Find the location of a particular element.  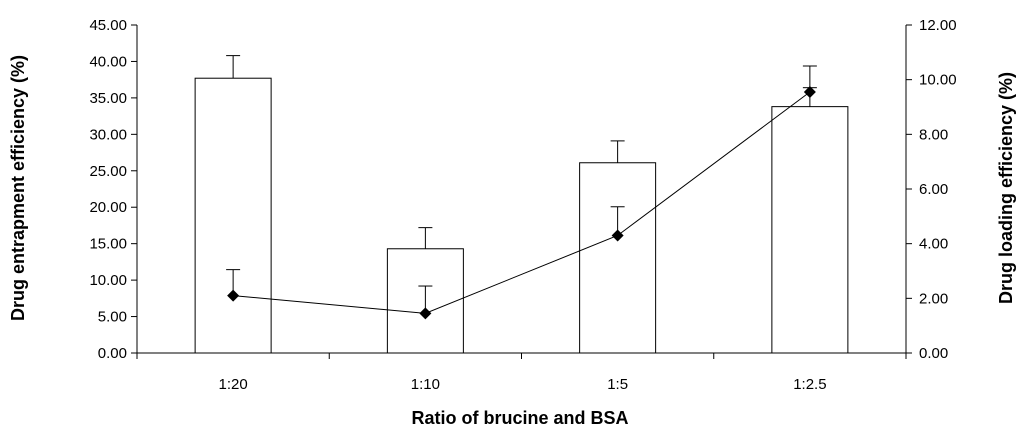

y-right-tick-label: 0.00 is located at coordinates (933, 353).